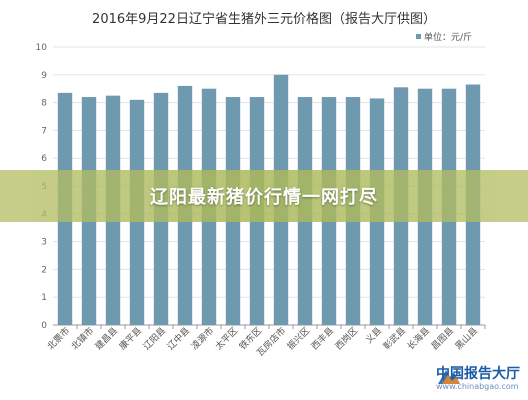  I want to click on x-tick-label: 黑山县, so click(466, 338).